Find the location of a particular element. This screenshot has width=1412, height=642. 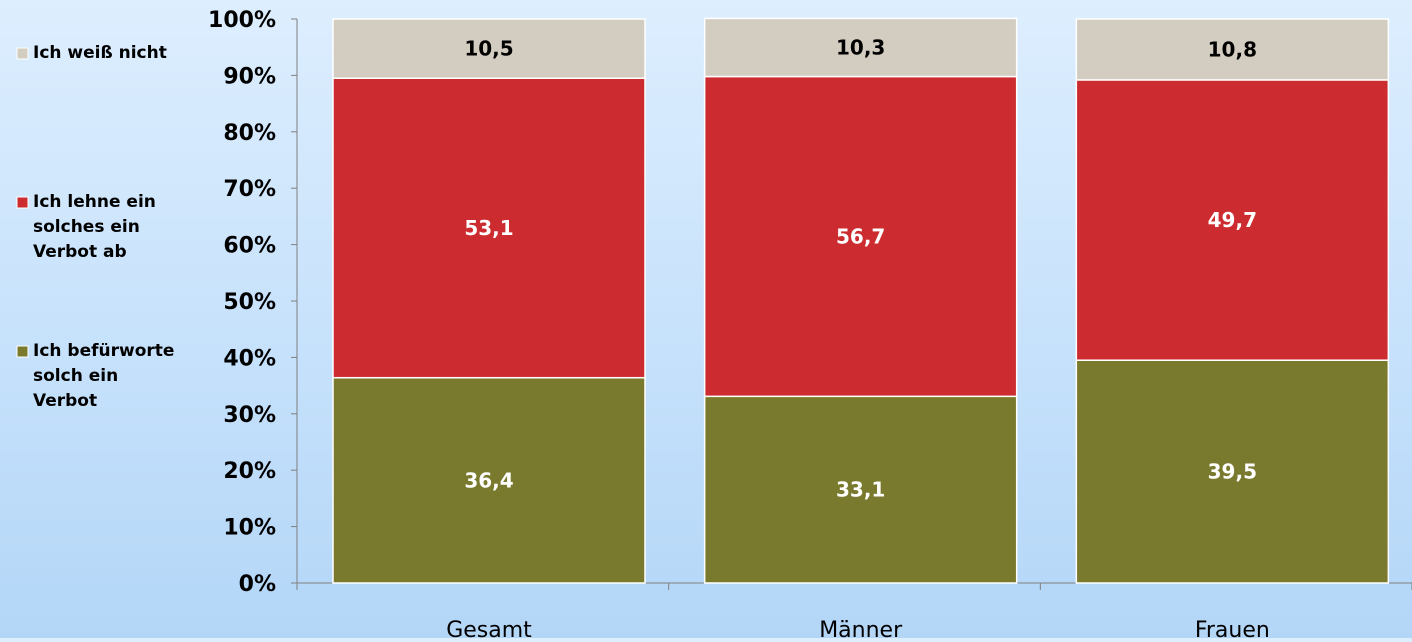

legend-label: Verbot ab is located at coordinates (80, 252).